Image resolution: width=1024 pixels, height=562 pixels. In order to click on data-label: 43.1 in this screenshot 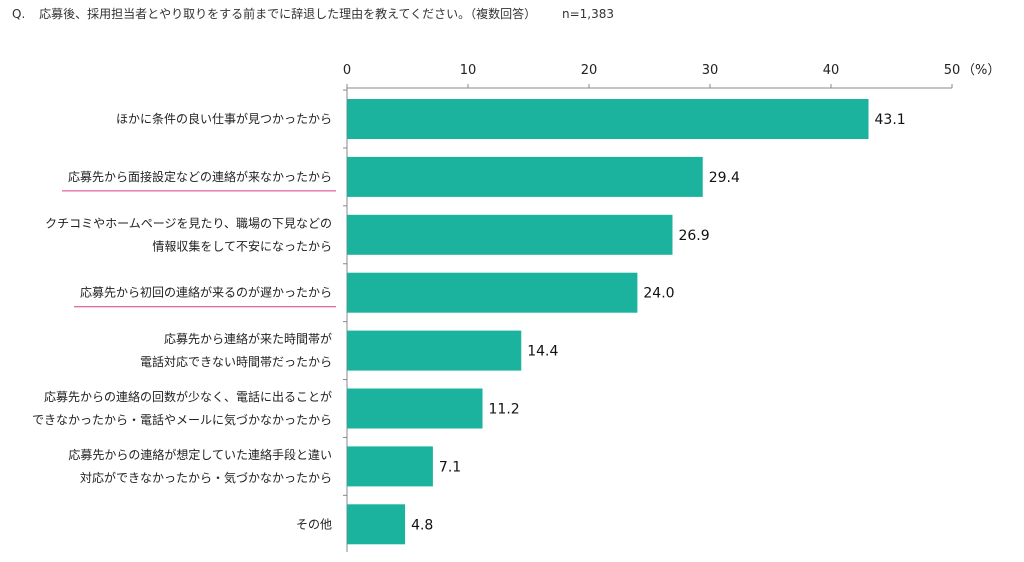, I will do `click(890, 120)`.